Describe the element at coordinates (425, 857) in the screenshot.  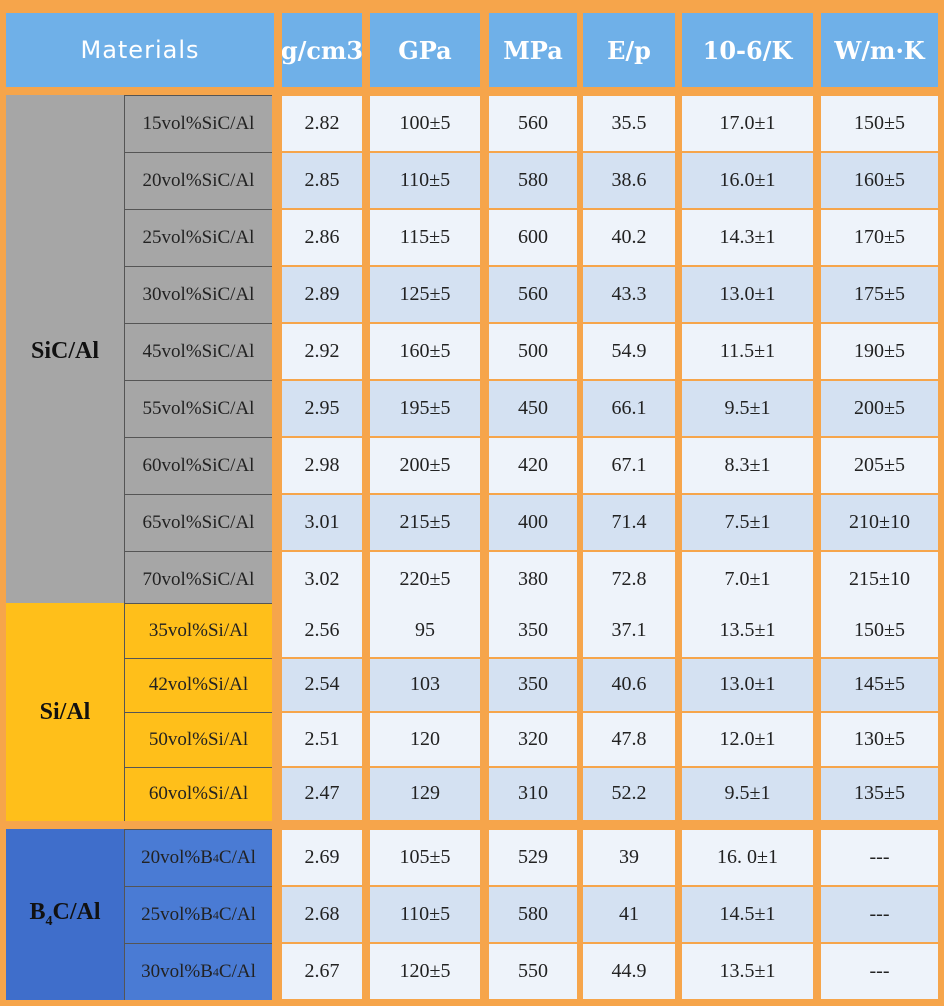
I see `table-cell: 105±5` at that location.